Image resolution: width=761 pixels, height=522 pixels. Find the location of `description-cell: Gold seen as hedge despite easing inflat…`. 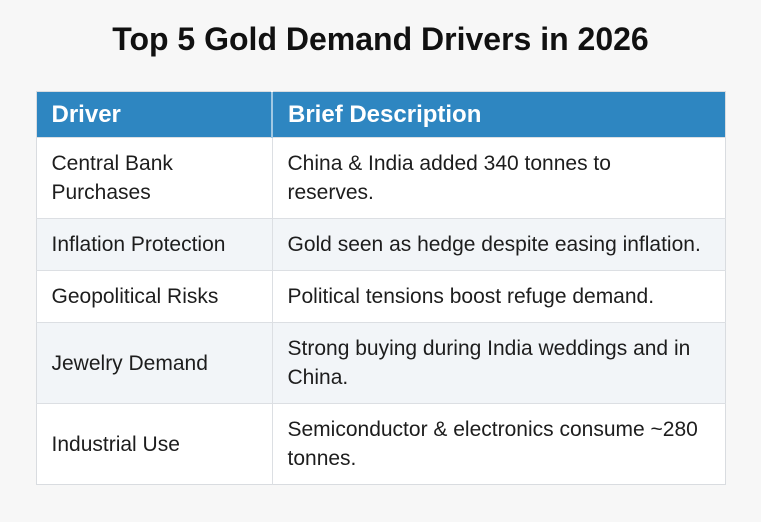

description-cell: Gold seen as hedge despite easing inflat… is located at coordinates (498, 244).